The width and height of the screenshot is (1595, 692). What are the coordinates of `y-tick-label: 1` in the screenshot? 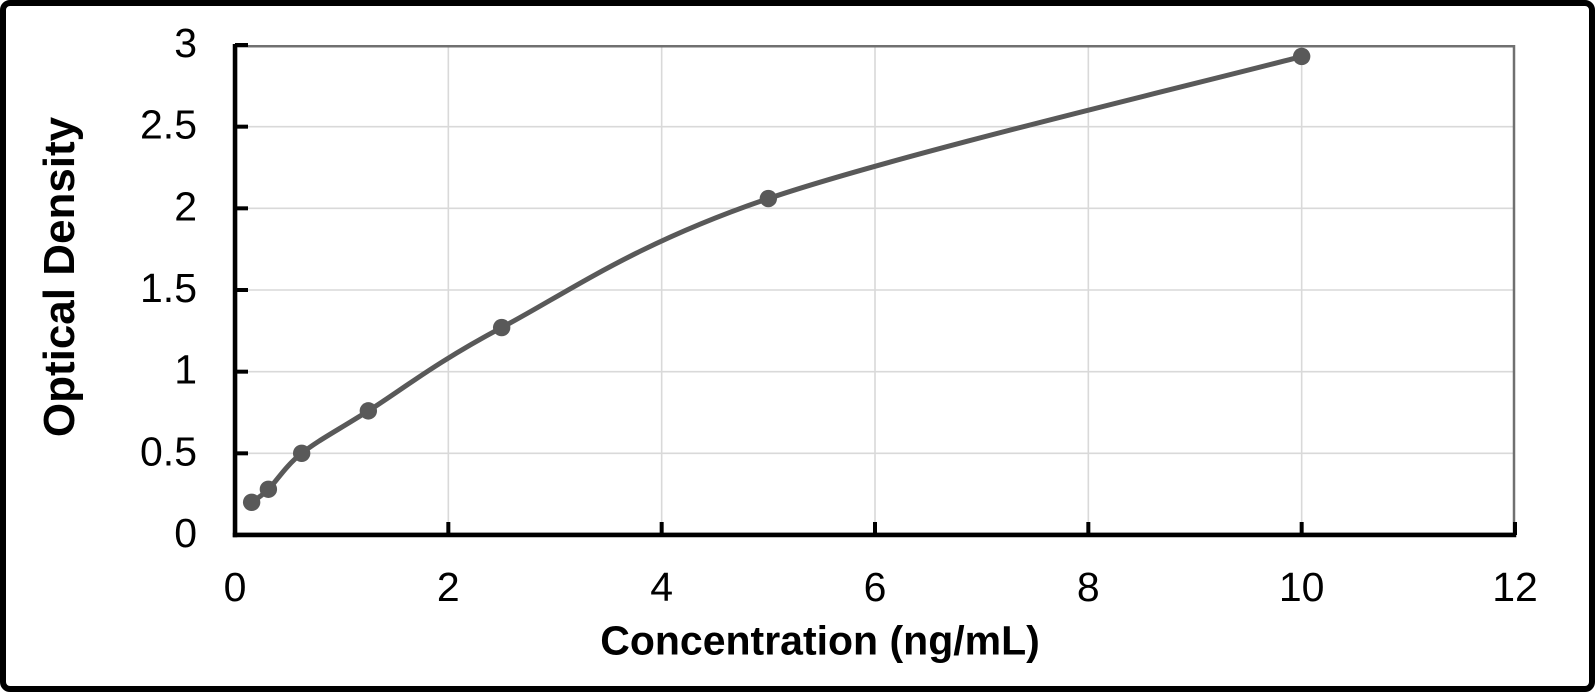 It's located at (185, 370).